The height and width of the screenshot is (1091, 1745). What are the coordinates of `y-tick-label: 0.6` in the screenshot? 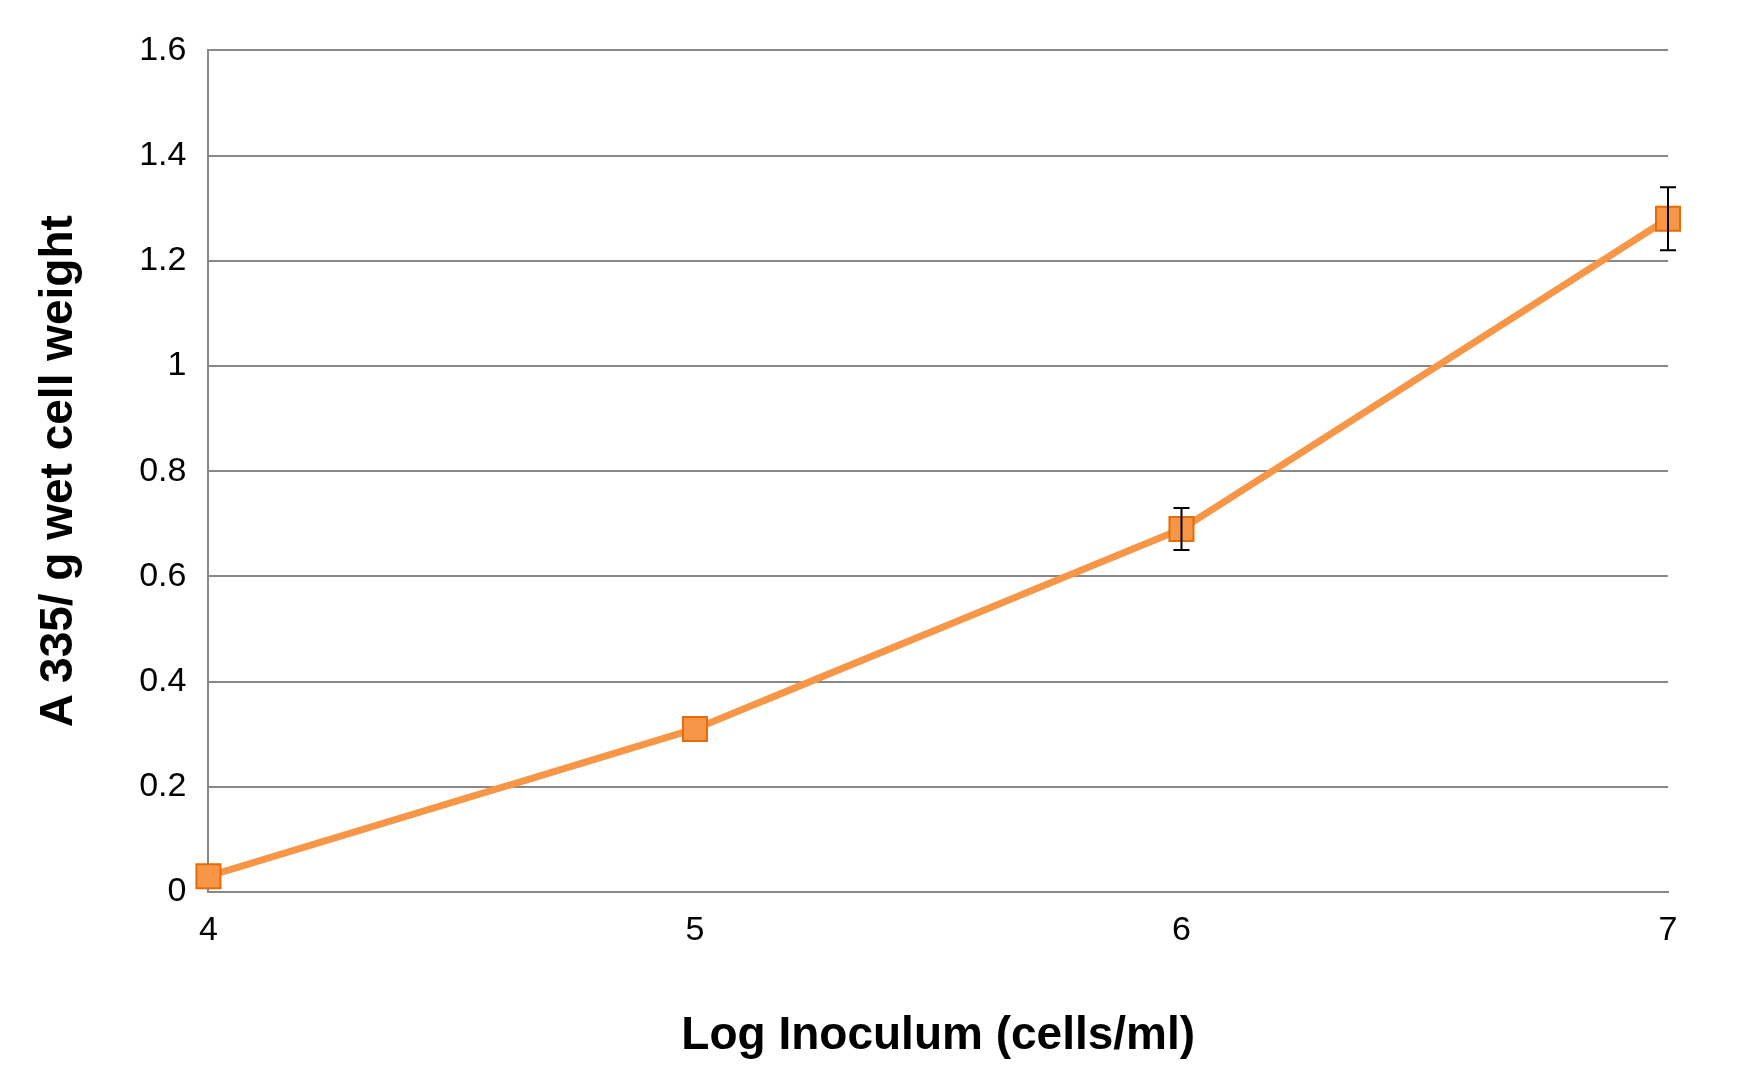 It's located at (163, 573).